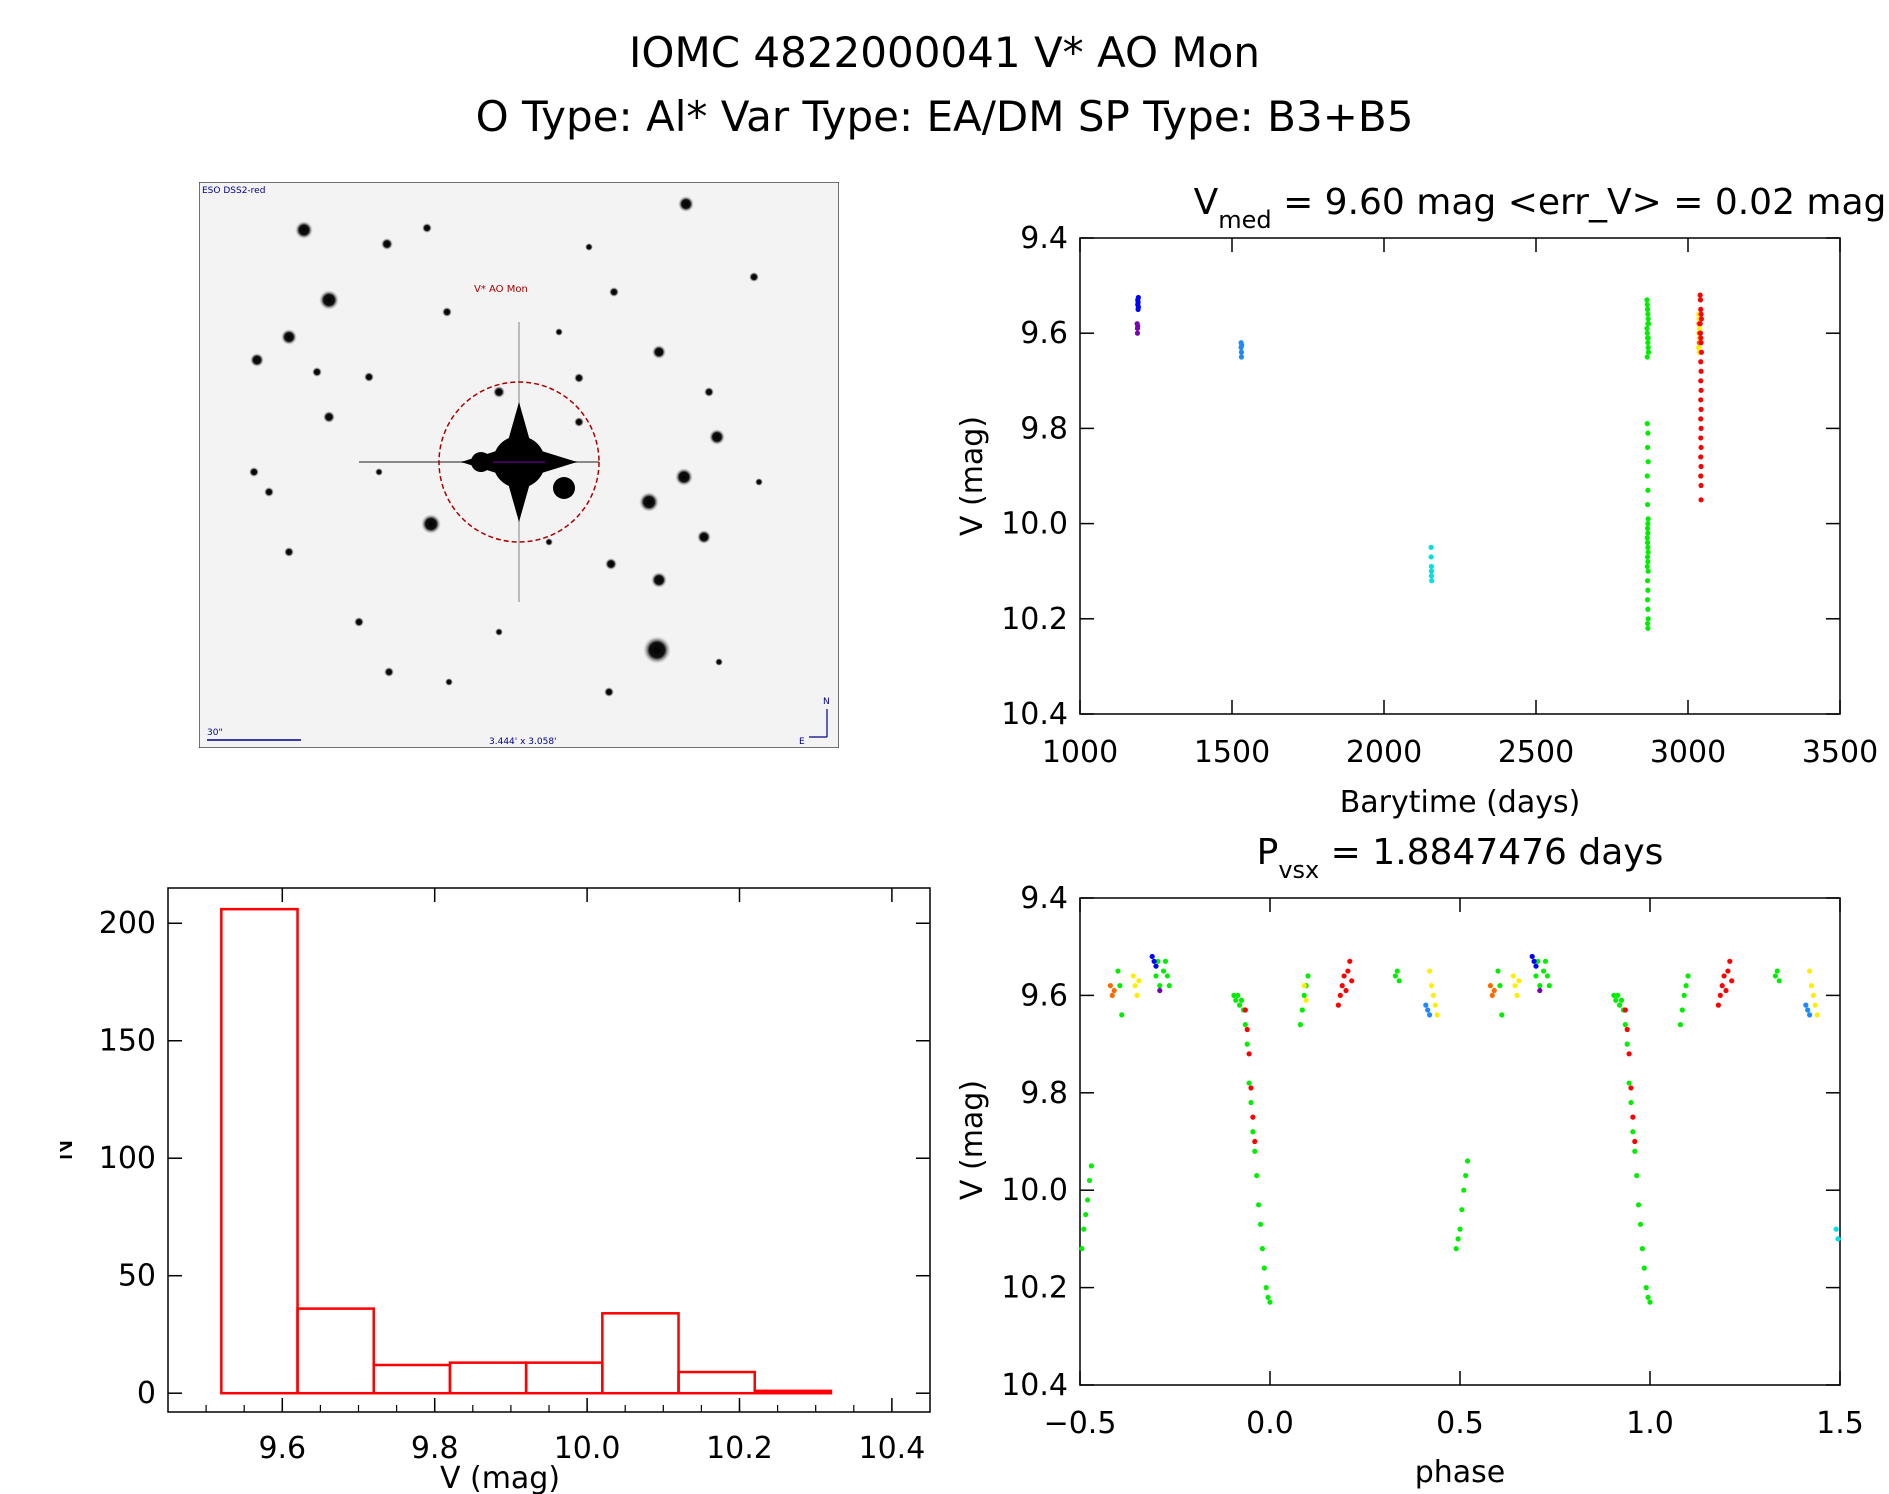  What do you see at coordinates (1034, 1288) in the screenshot?
I see `y-tick-label: 10.2` at bounding box center [1034, 1288].